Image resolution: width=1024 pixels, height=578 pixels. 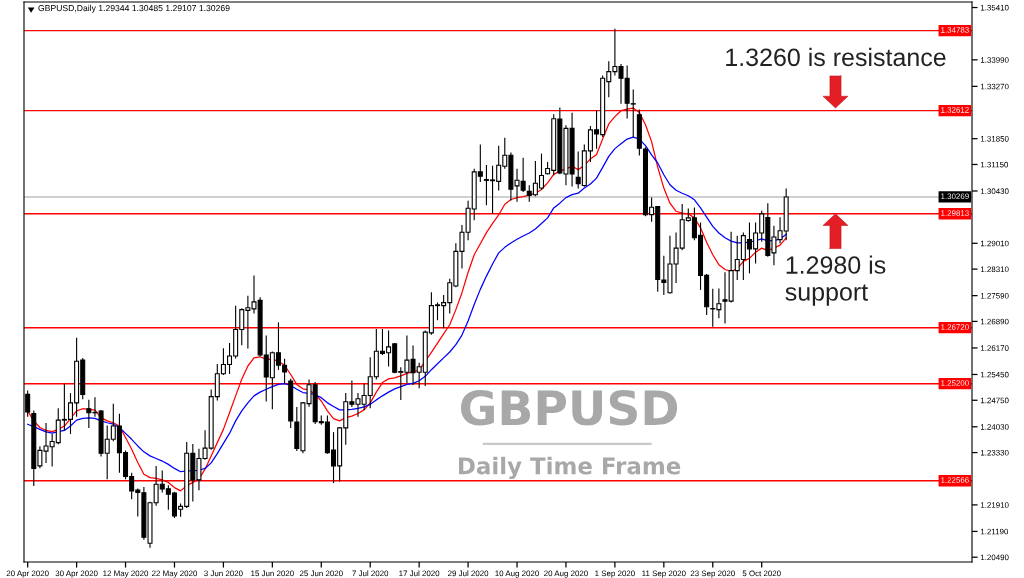 What do you see at coordinates (836, 57) in the screenshot?
I see `annotation: 1.3260 is resistance` at bounding box center [836, 57].